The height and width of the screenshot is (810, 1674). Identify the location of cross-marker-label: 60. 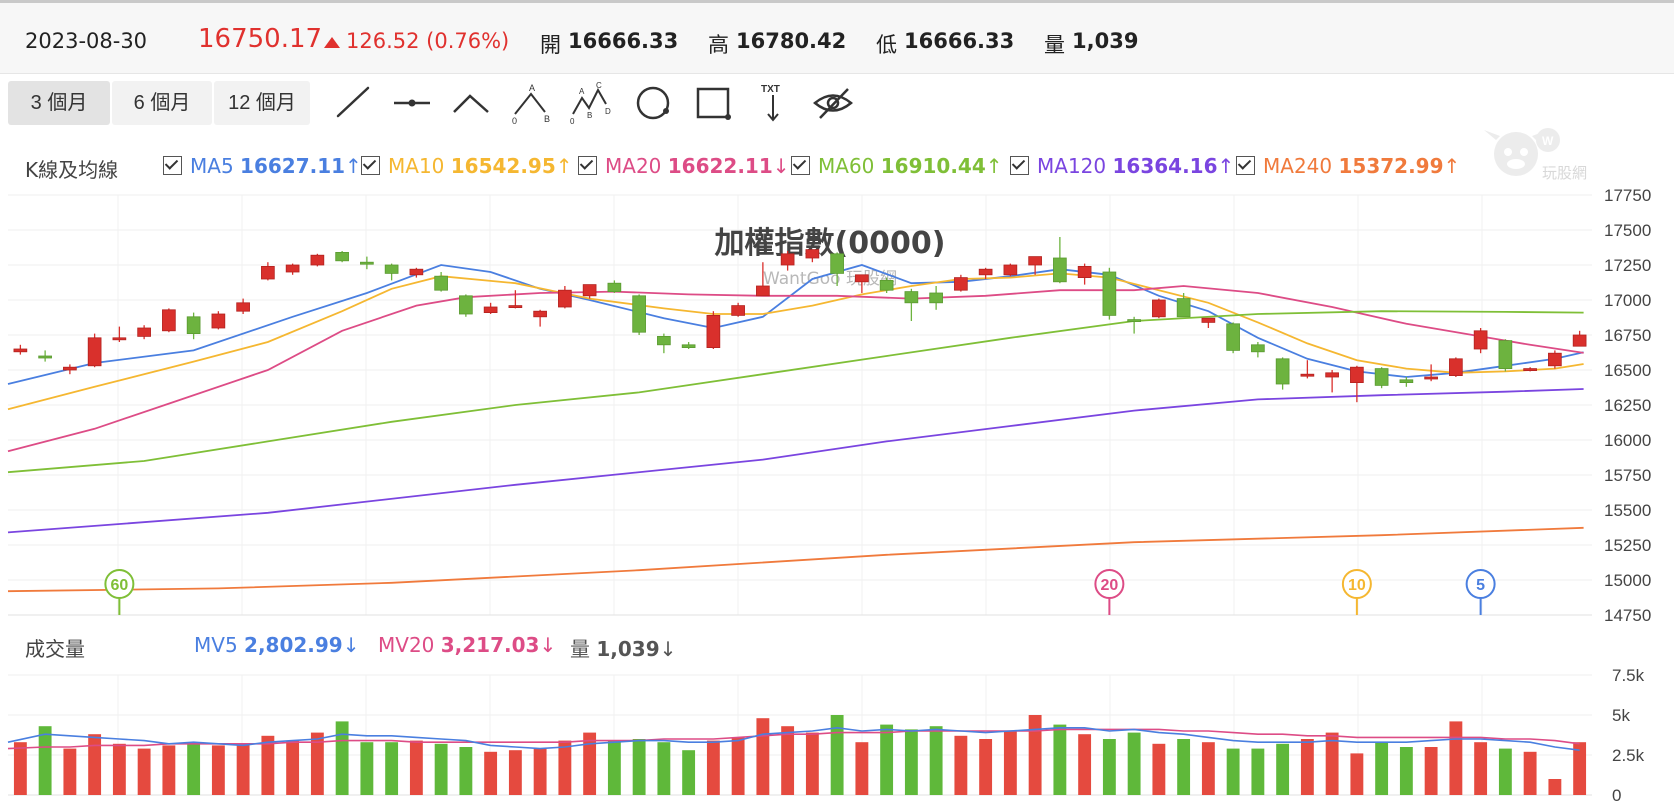
(119, 585).